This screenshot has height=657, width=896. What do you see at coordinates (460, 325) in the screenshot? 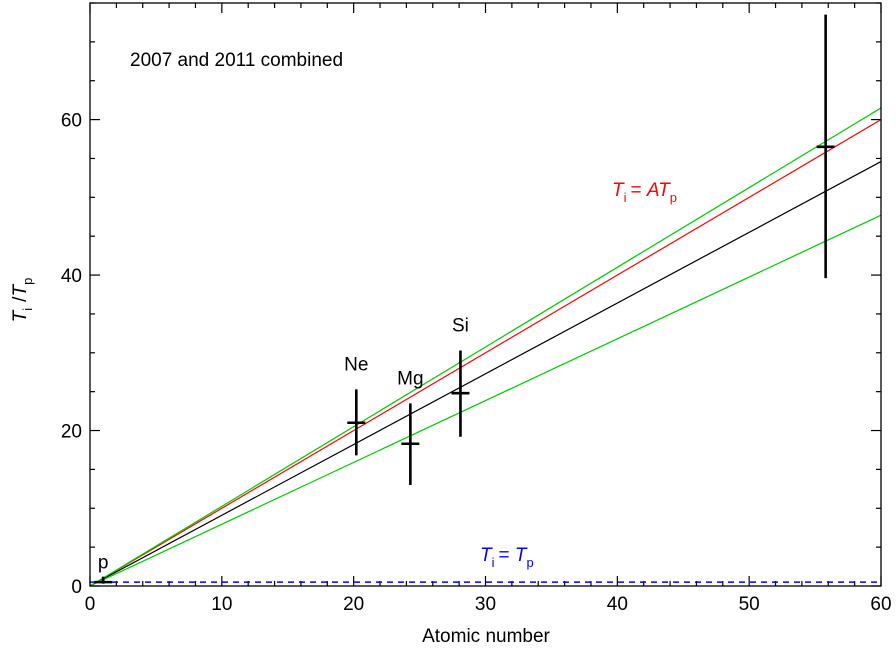
I see `point-label-si: Si` at bounding box center [460, 325].